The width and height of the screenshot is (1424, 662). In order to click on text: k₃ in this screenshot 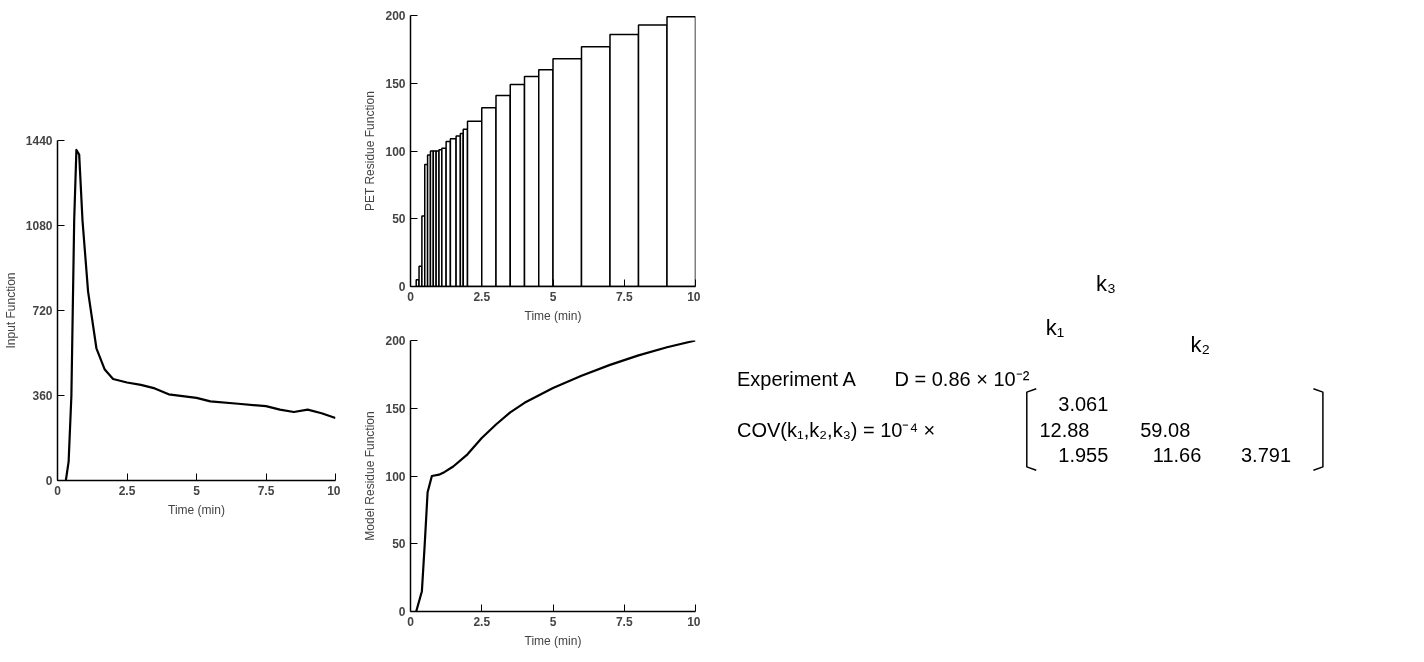, I will do `click(1106, 283)`.